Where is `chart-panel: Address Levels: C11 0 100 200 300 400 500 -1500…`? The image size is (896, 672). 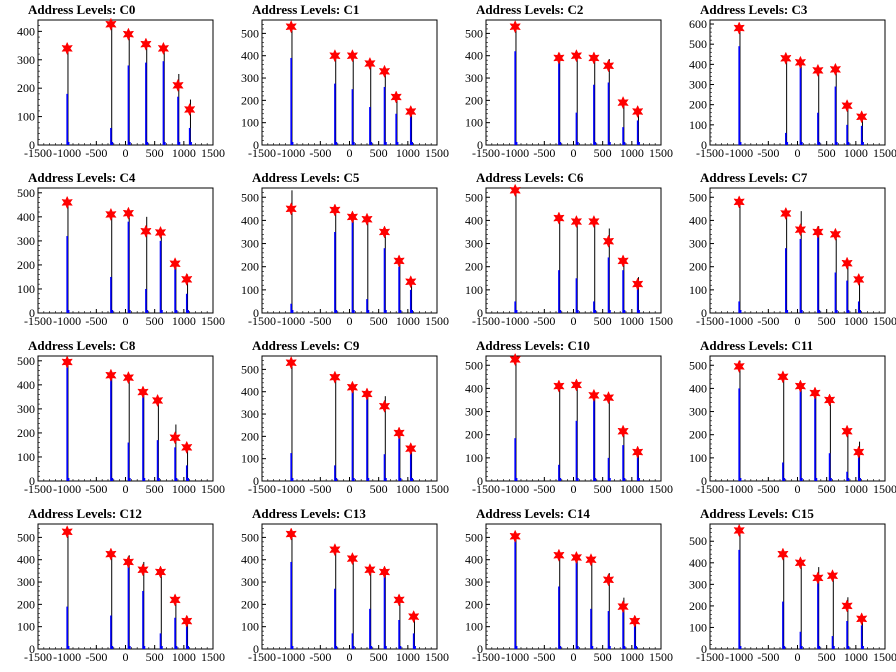 chart-panel: Address Levels: C11 0 100 200 300 400 500 -1500… is located at coordinates (784, 420).